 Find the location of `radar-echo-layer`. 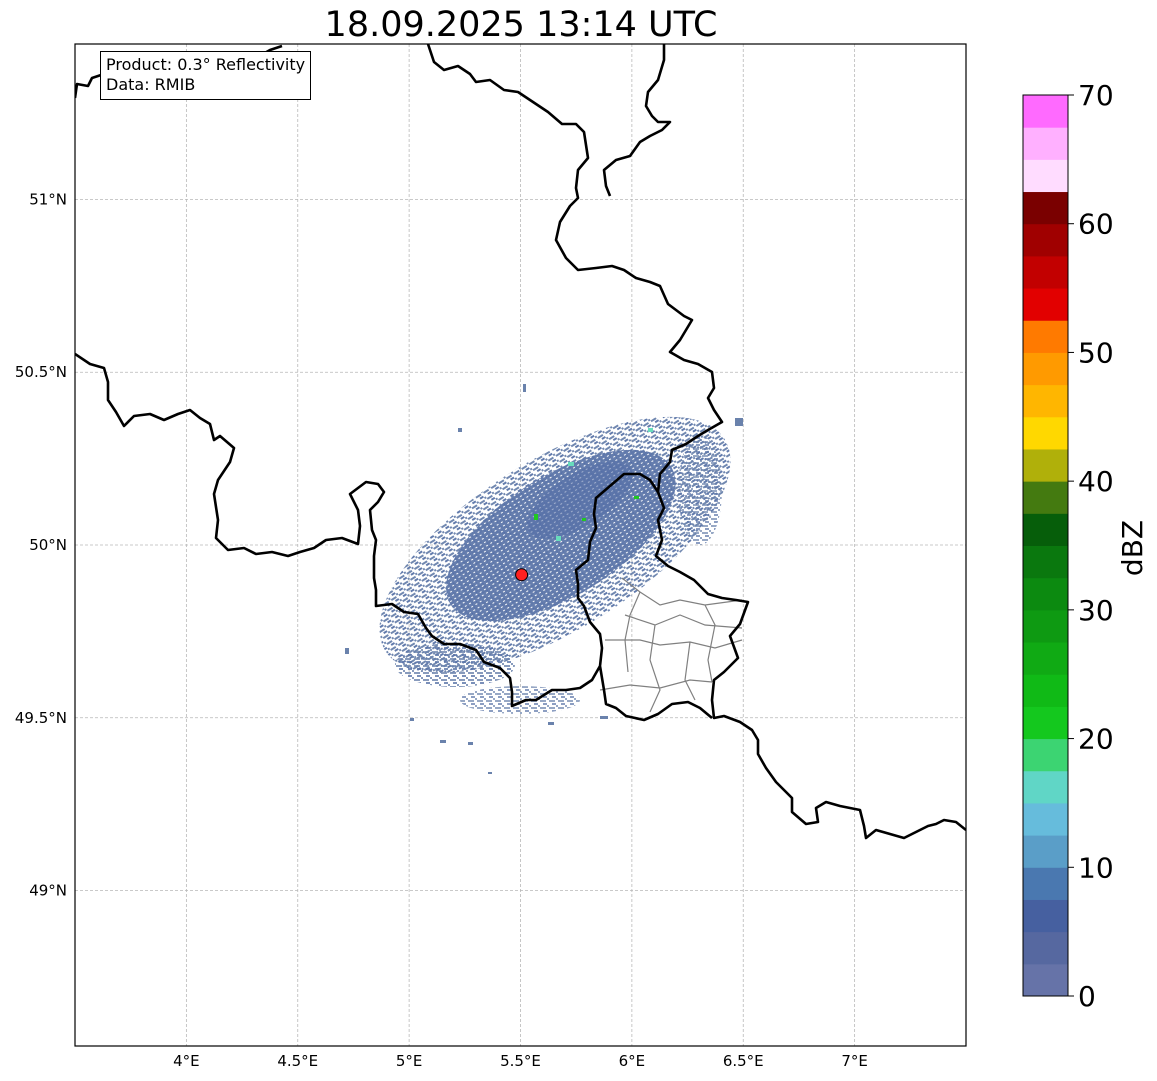

radar-echo-layer is located at coordinates (544, 579).